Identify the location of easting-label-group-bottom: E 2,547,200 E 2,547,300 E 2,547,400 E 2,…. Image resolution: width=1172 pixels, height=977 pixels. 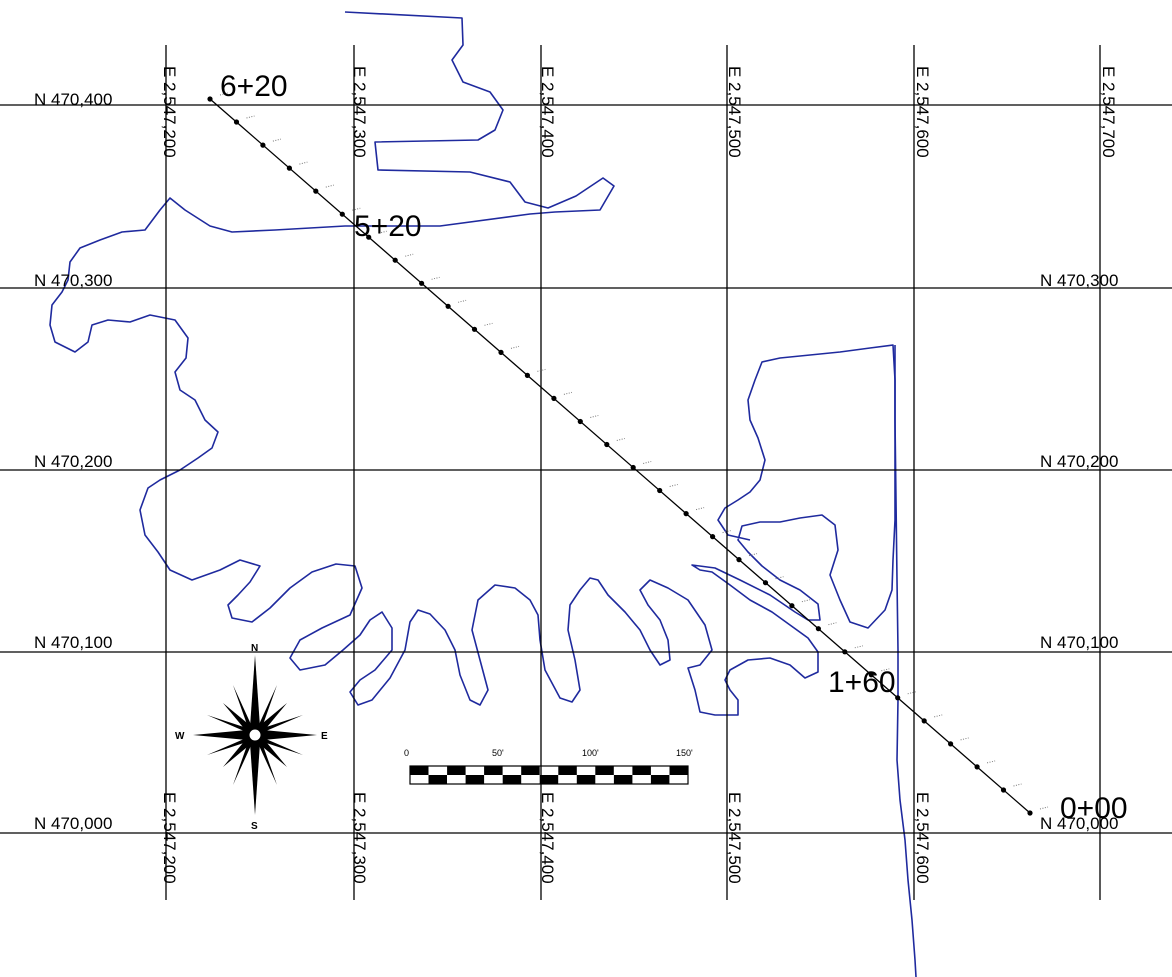
(546, 838).